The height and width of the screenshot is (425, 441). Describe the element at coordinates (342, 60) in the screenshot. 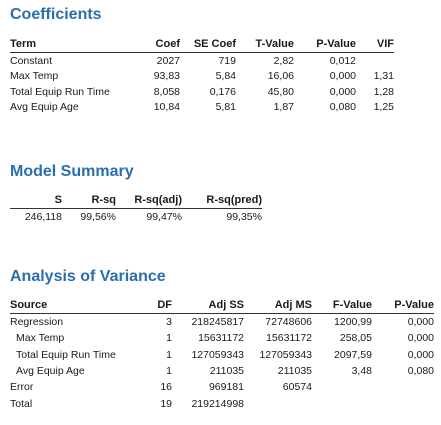

I see `p-value-cell: 0,012` at that location.